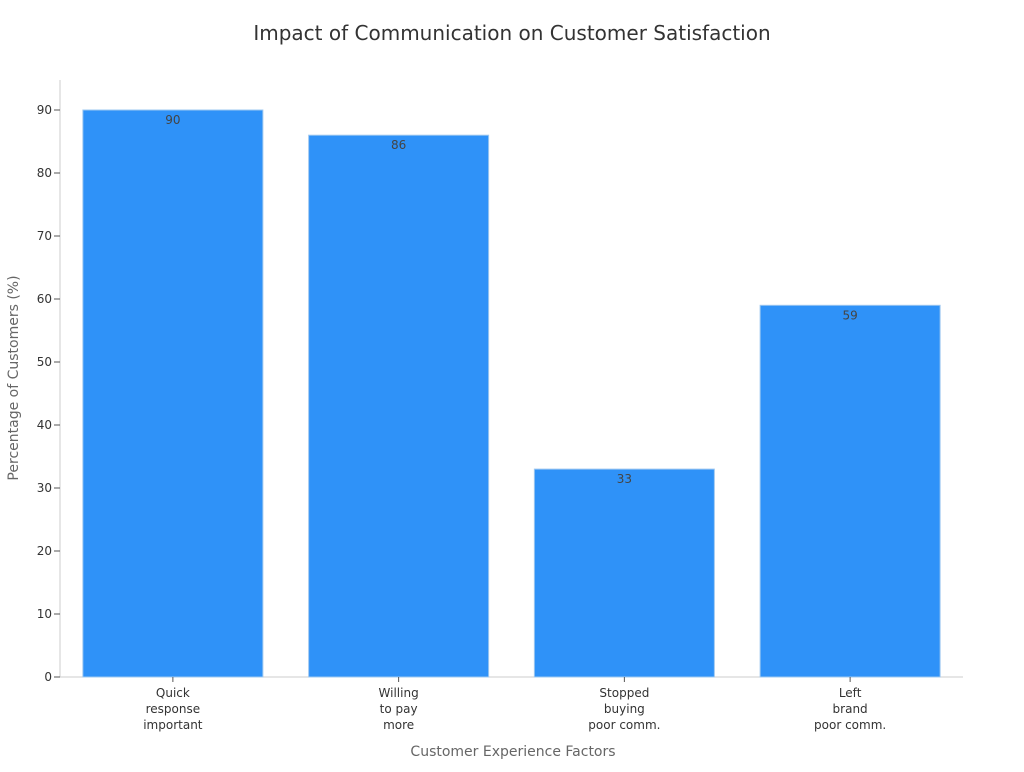 This screenshot has height=772, width=1024. I want to click on x-tick-label: Left brand poor comm., so click(850, 709).